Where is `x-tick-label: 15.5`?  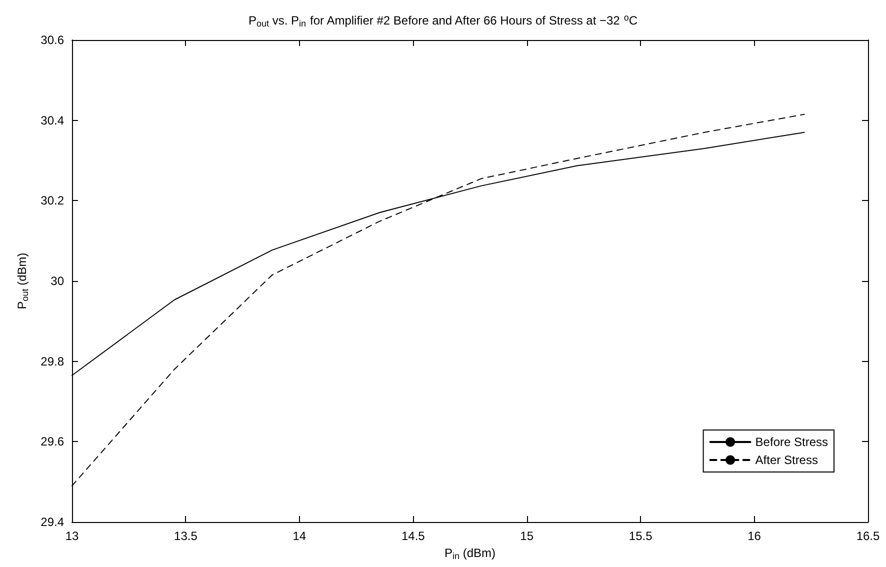
x-tick-label: 15.5 is located at coordinates (640, 536).